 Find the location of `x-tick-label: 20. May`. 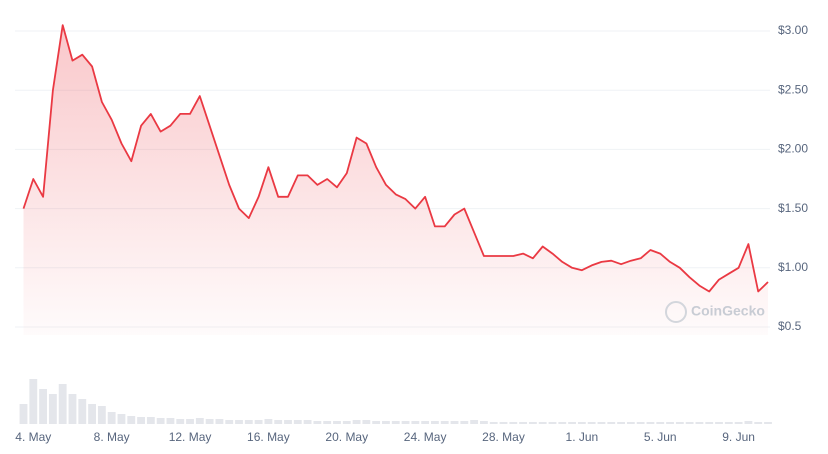

x-tick-label: 20. May is located at coordinates (346, 437).